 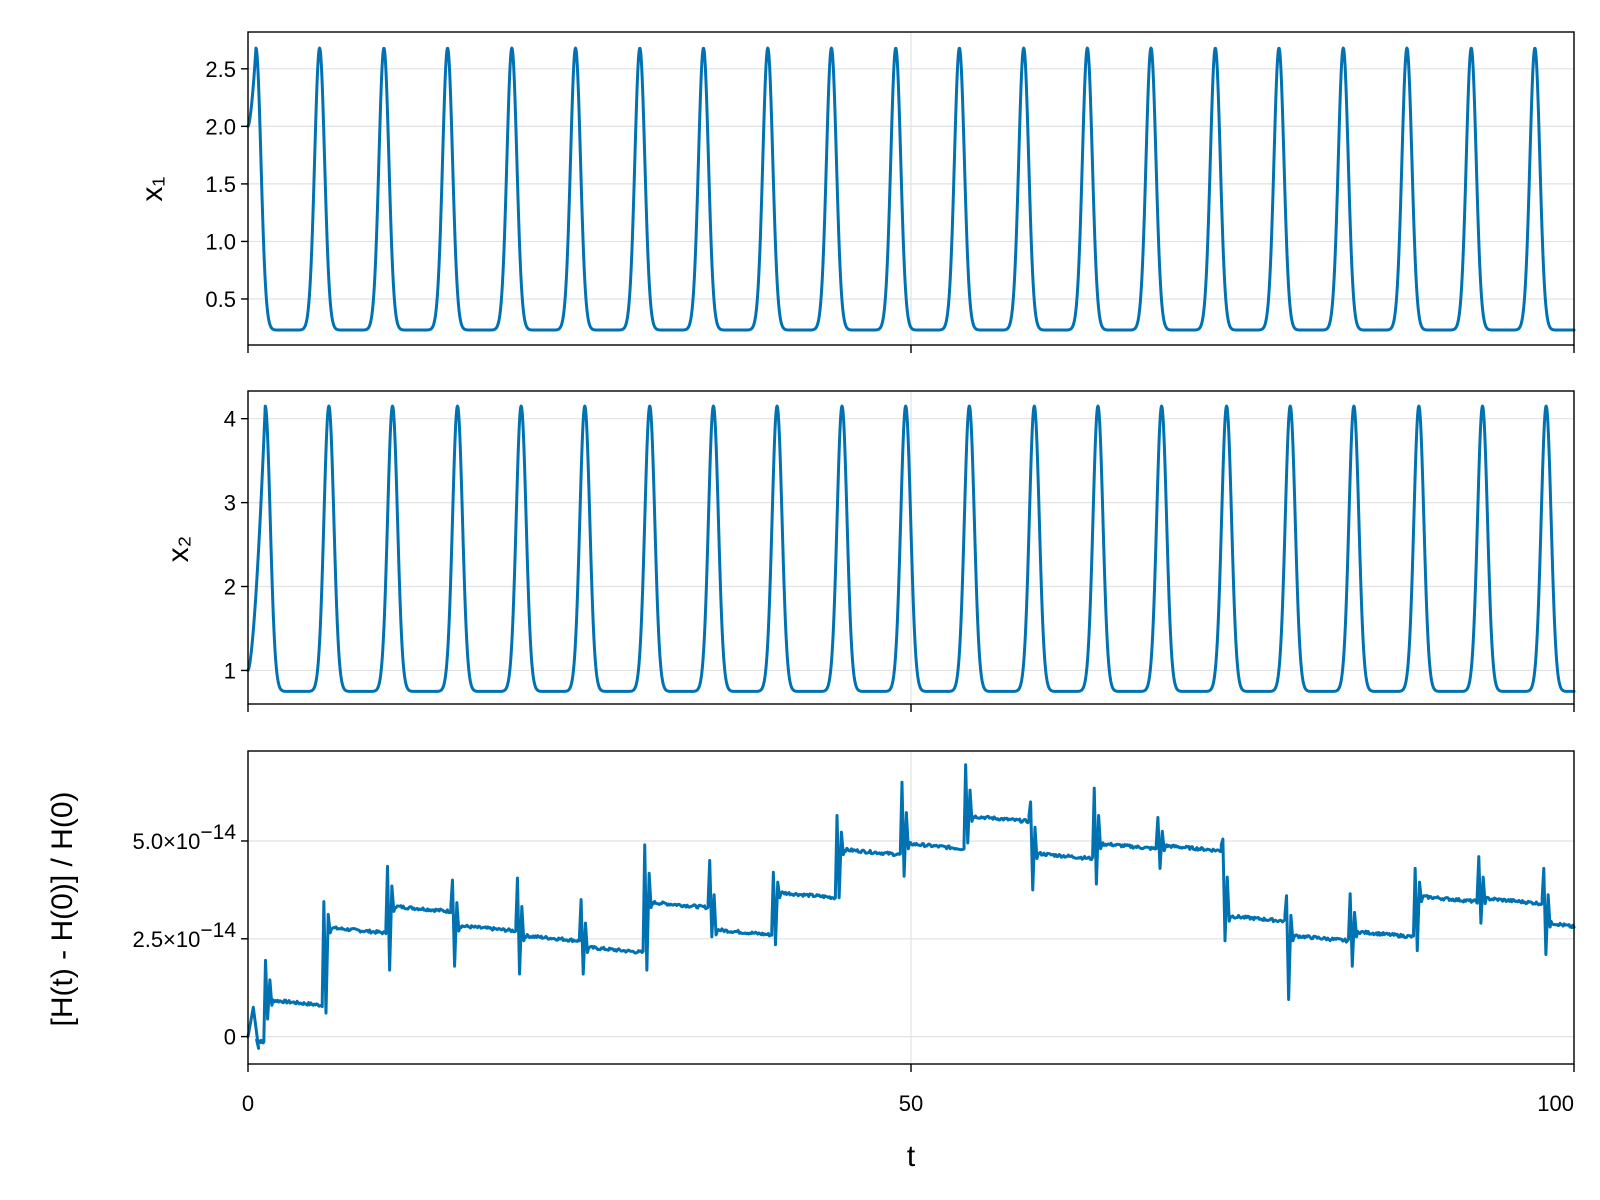 What do you see at coordinates (220, 69) in the screenshot?
I see `y-tick-label: 2.5` at bounding box center [220, 69].